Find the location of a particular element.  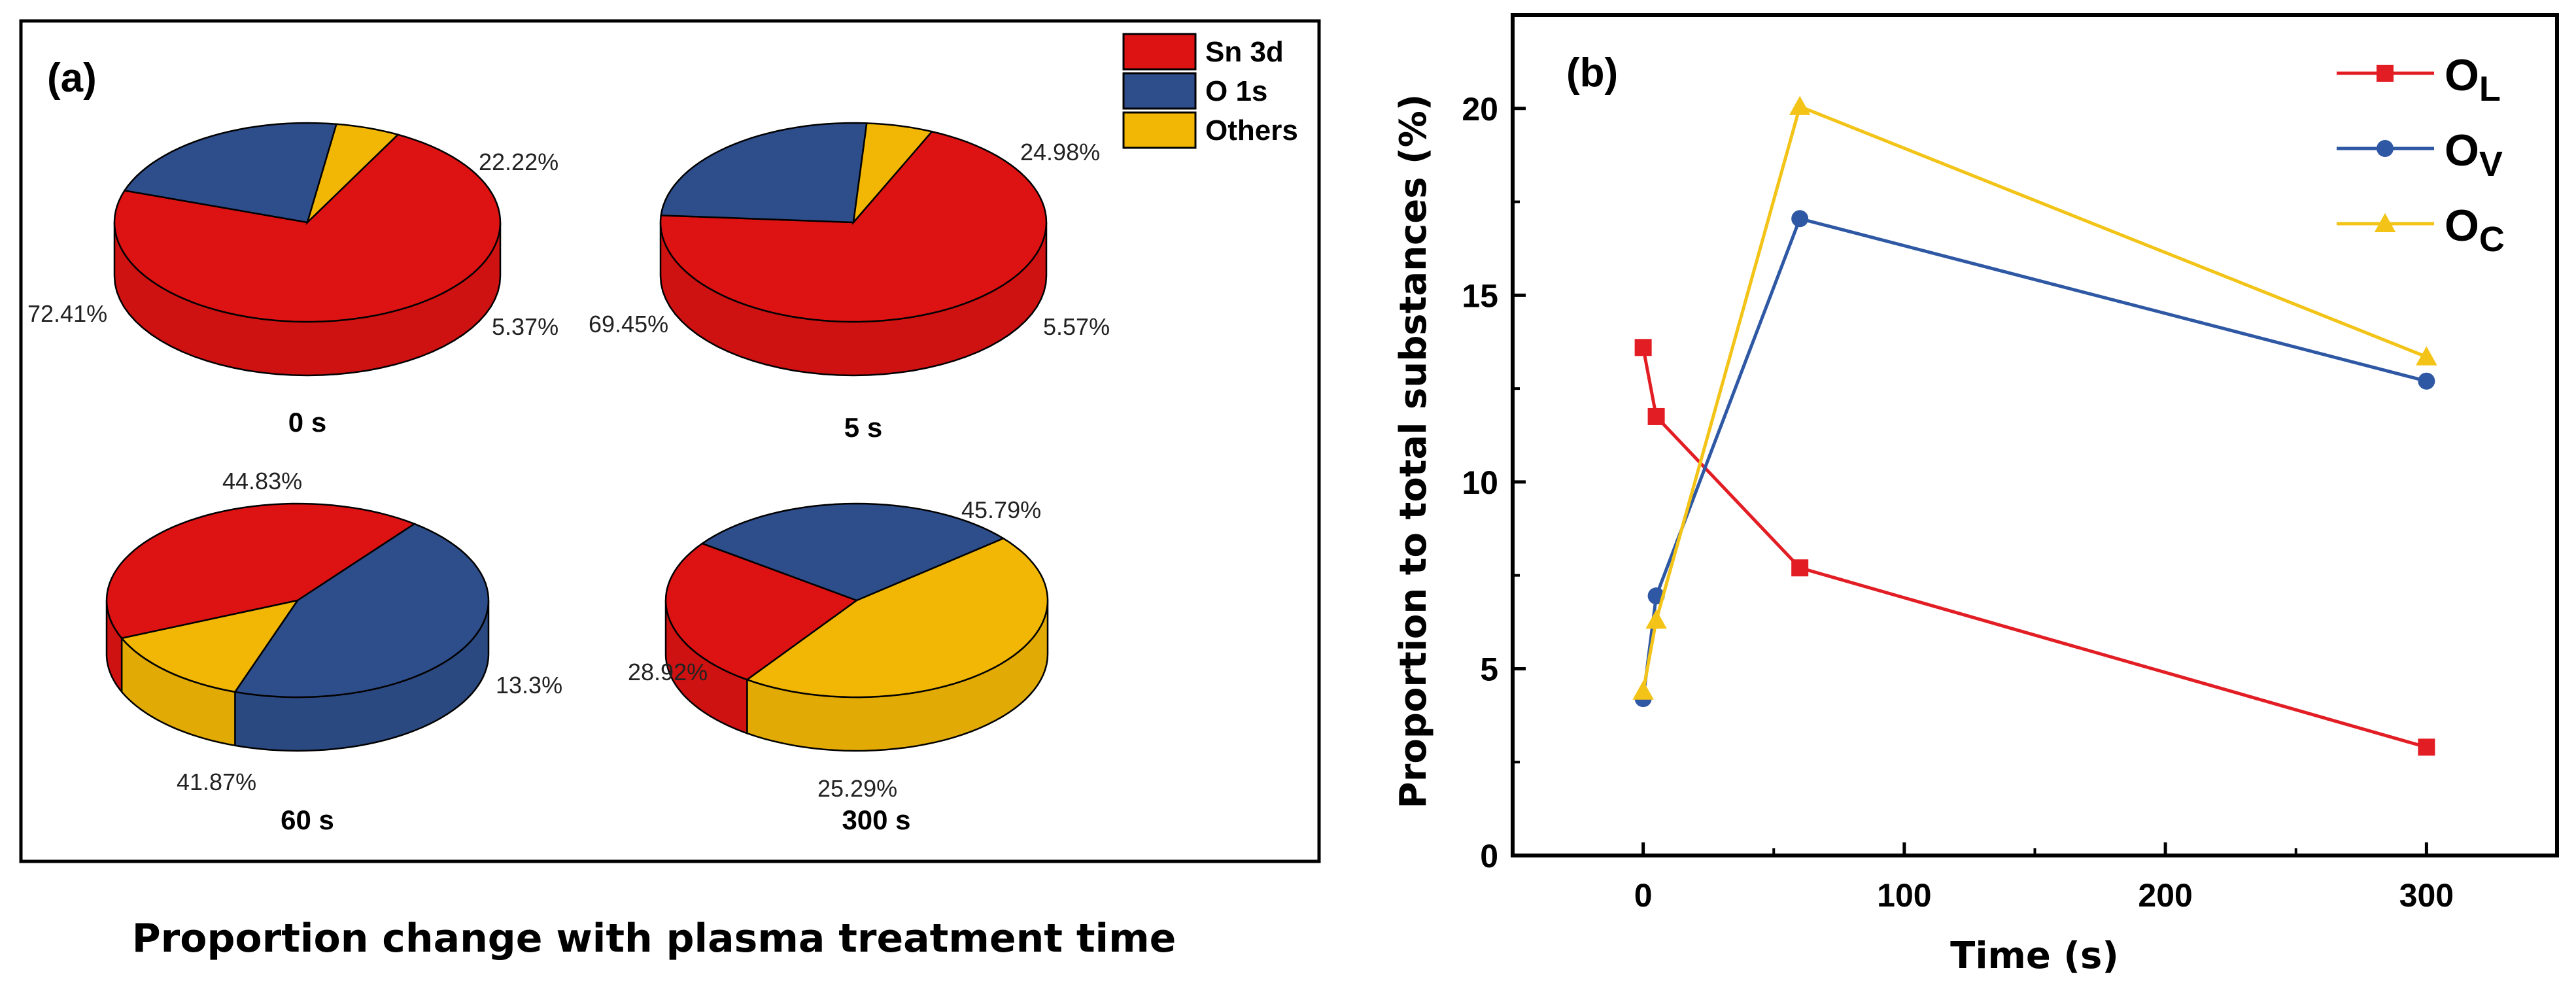

legend-label: OL is located at coordinates (2473, 79).